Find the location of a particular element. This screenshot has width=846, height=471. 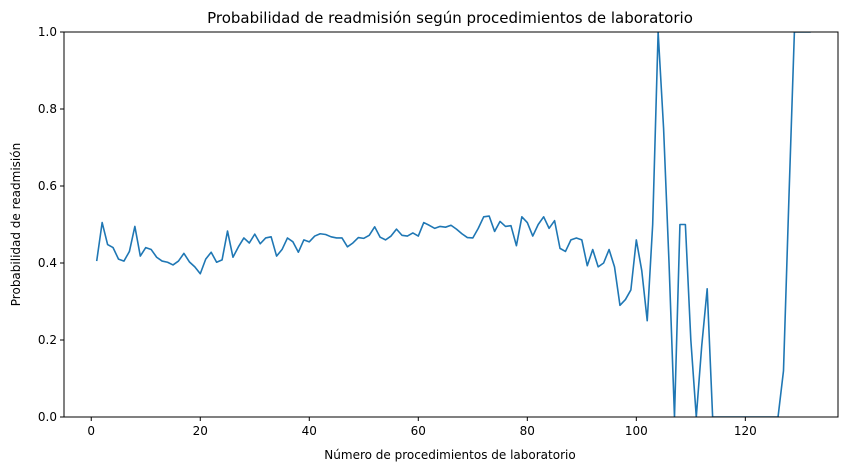

x-tick-label: 40 is located at coordinates (309, 431).